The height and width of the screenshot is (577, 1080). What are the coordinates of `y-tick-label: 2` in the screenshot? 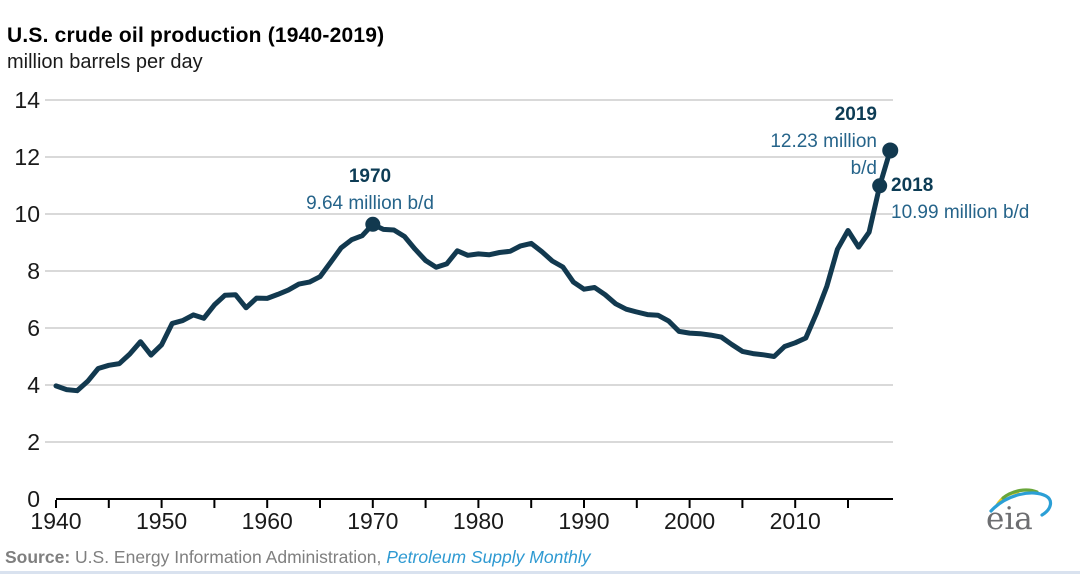 It's located at (33, 442).